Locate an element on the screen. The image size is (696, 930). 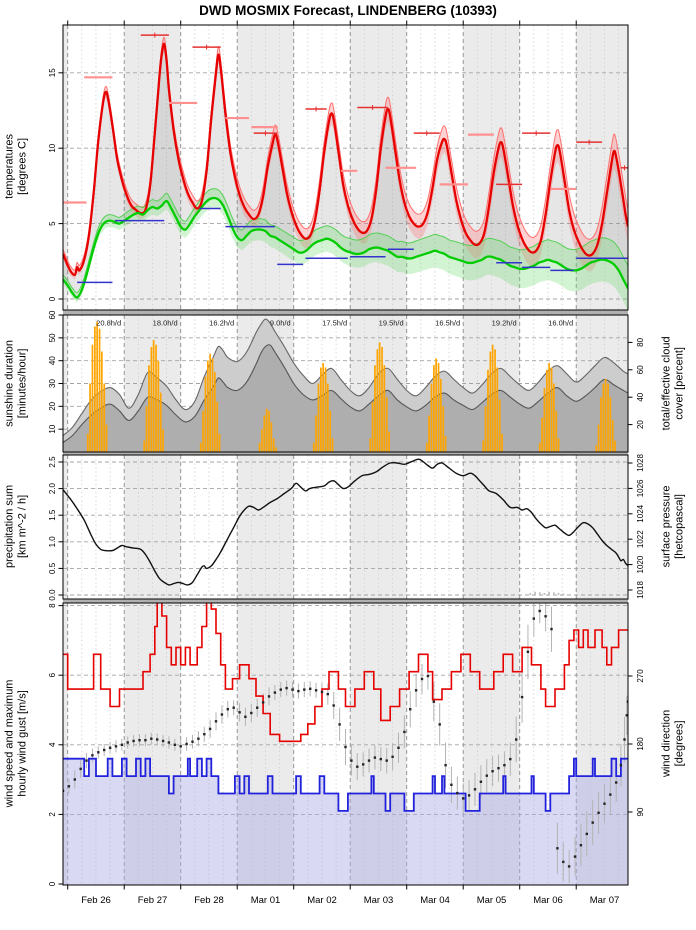
sunshine-day-total-label: 20.8h/d is located at coordinates (108, 323).